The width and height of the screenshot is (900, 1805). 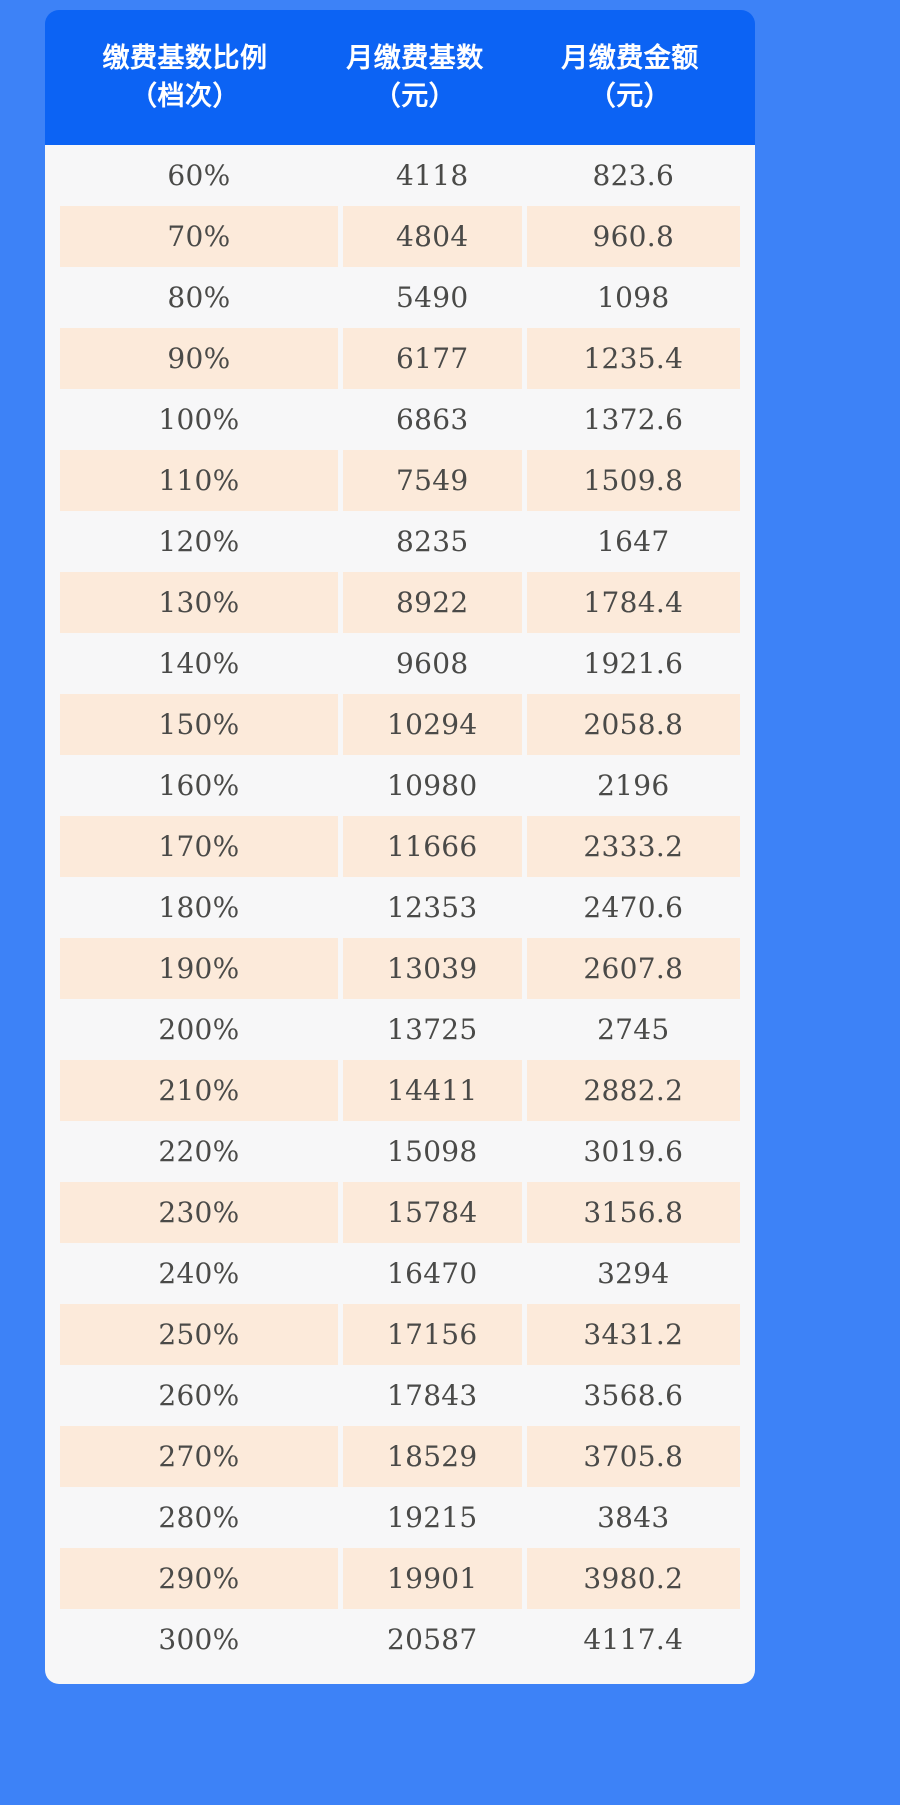 What do you see at coordinates (633, 1273) in the screenshot?
I see `cell-amount: 3294` at bounding box center [633, 1273].